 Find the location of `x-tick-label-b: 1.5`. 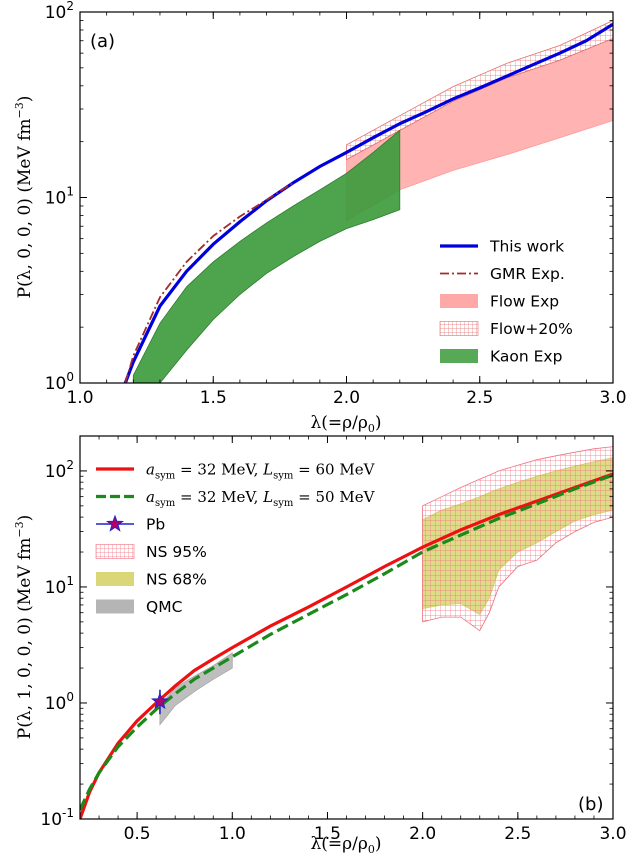

x-tick-label-b: 1.5 is located at coordinates (327, 834).